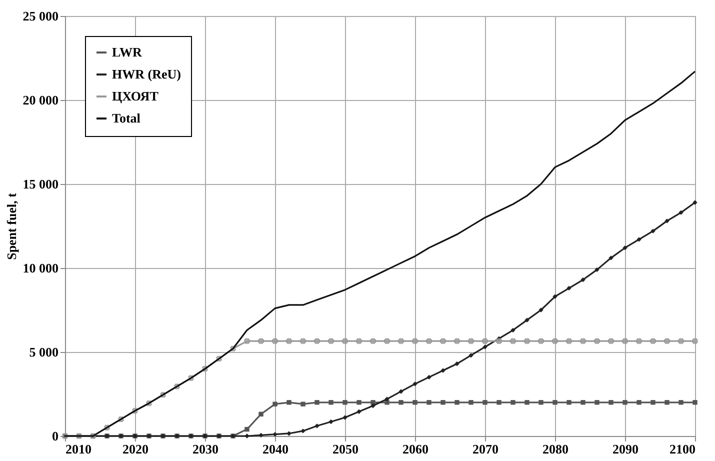 The image size is (715, 461). Describe the element at coordinates (625, 449) in the screenshot. I see `x-tick-label: 2090` at that location.